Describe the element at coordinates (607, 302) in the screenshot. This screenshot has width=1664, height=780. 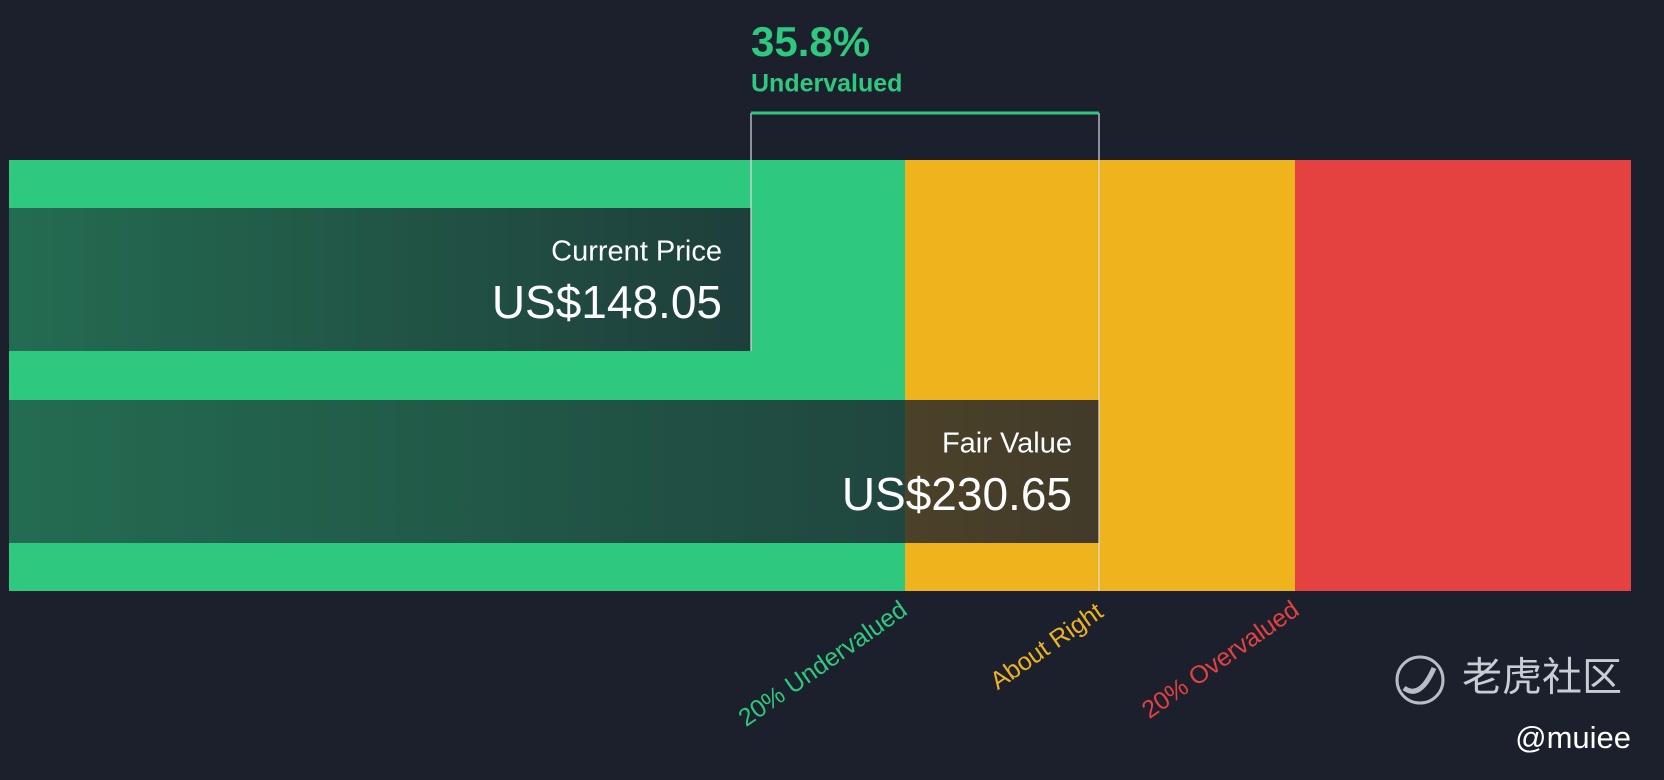
I see `current-price-value: US$148.05` at that location.